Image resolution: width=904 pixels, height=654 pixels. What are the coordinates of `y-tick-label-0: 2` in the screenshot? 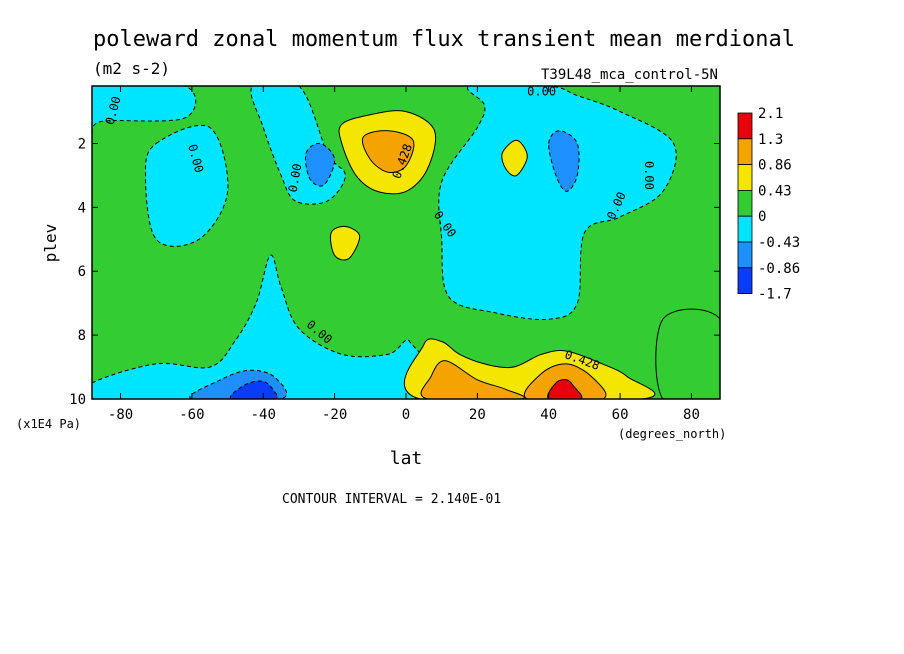 It's located at (82, 144).